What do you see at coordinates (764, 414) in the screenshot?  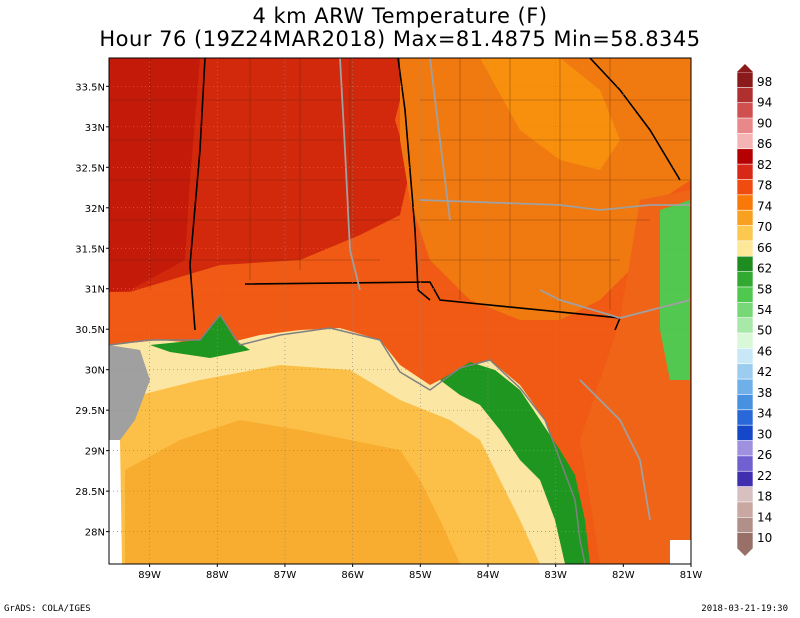 I see `colorbar-label: 34` at bounding box center [764, 414].